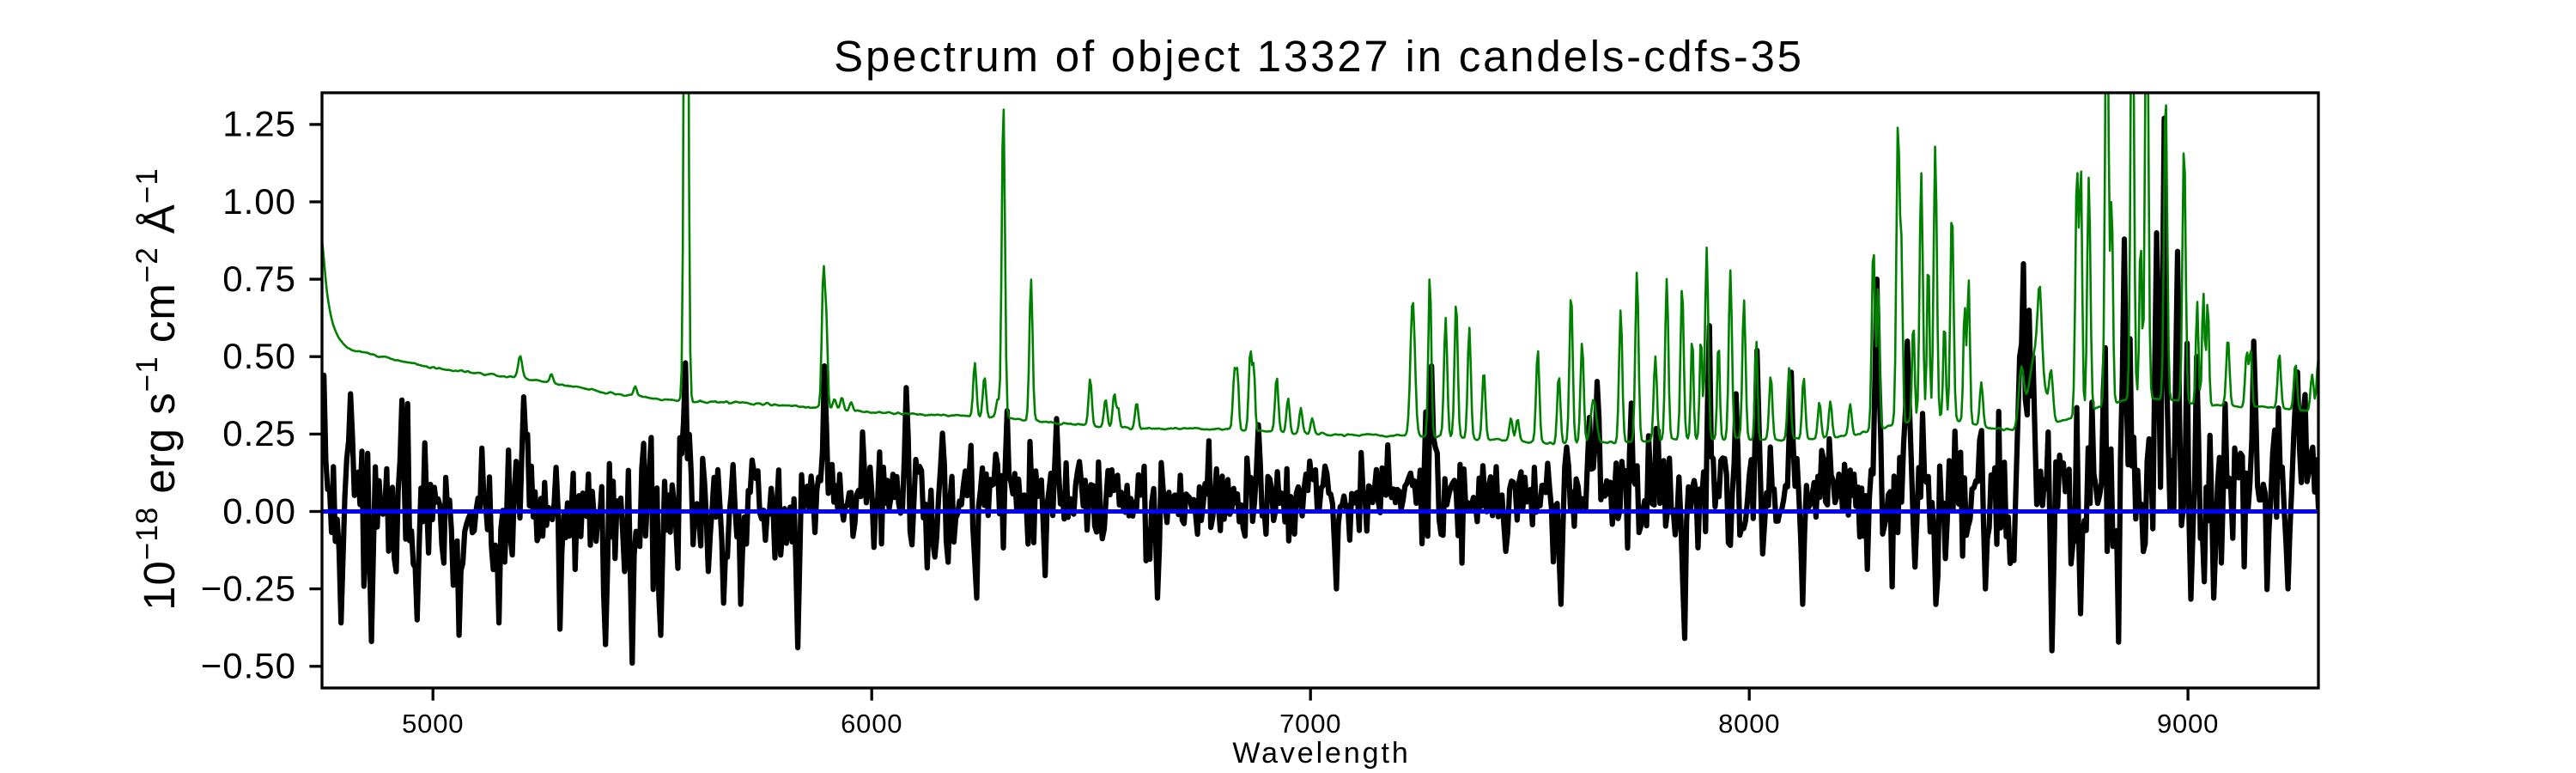 This screenshot has height=773, width=2576. What do you see at coordinates (1749, 724) in the screenshot?
I see `svg-text: 8000` at bounding box center [1749, 724].